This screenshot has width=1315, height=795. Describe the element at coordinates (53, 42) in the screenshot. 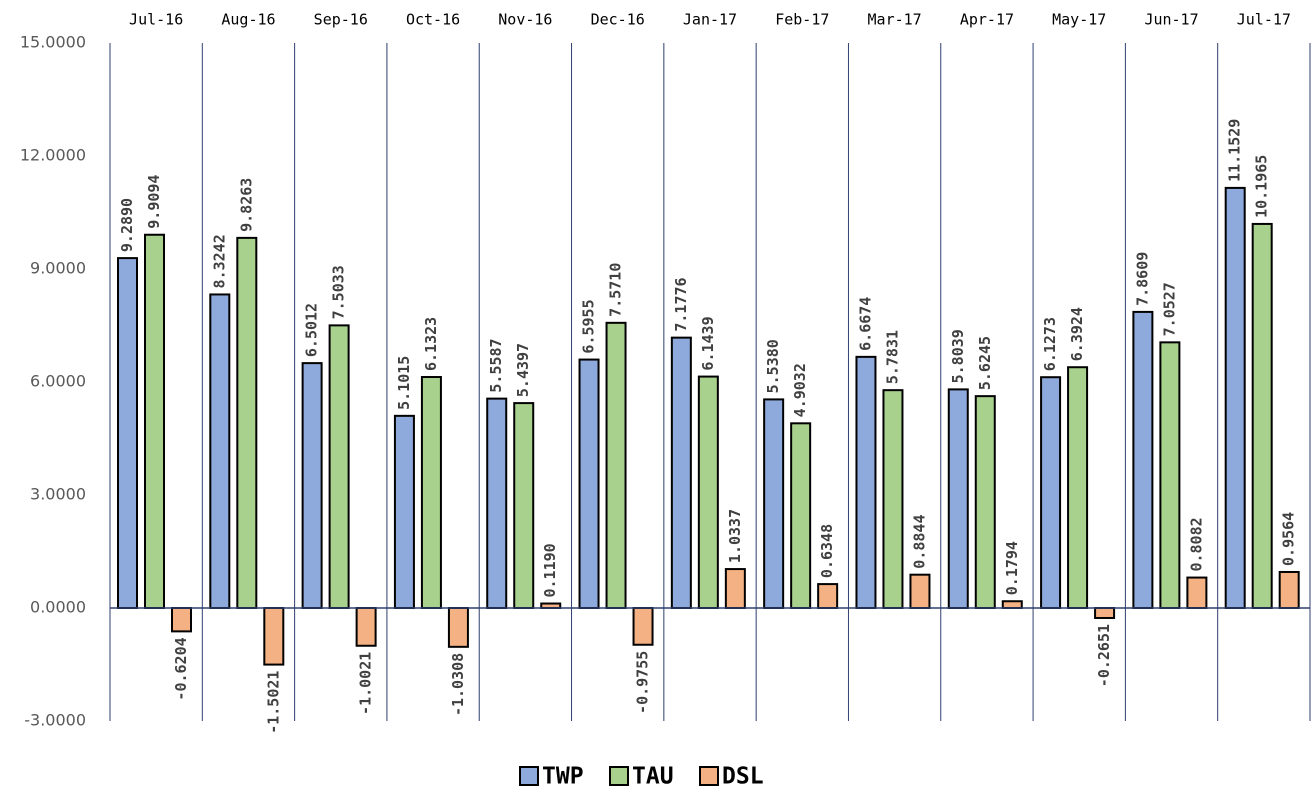

I see `y-tick-label: 15.0000` at that location.